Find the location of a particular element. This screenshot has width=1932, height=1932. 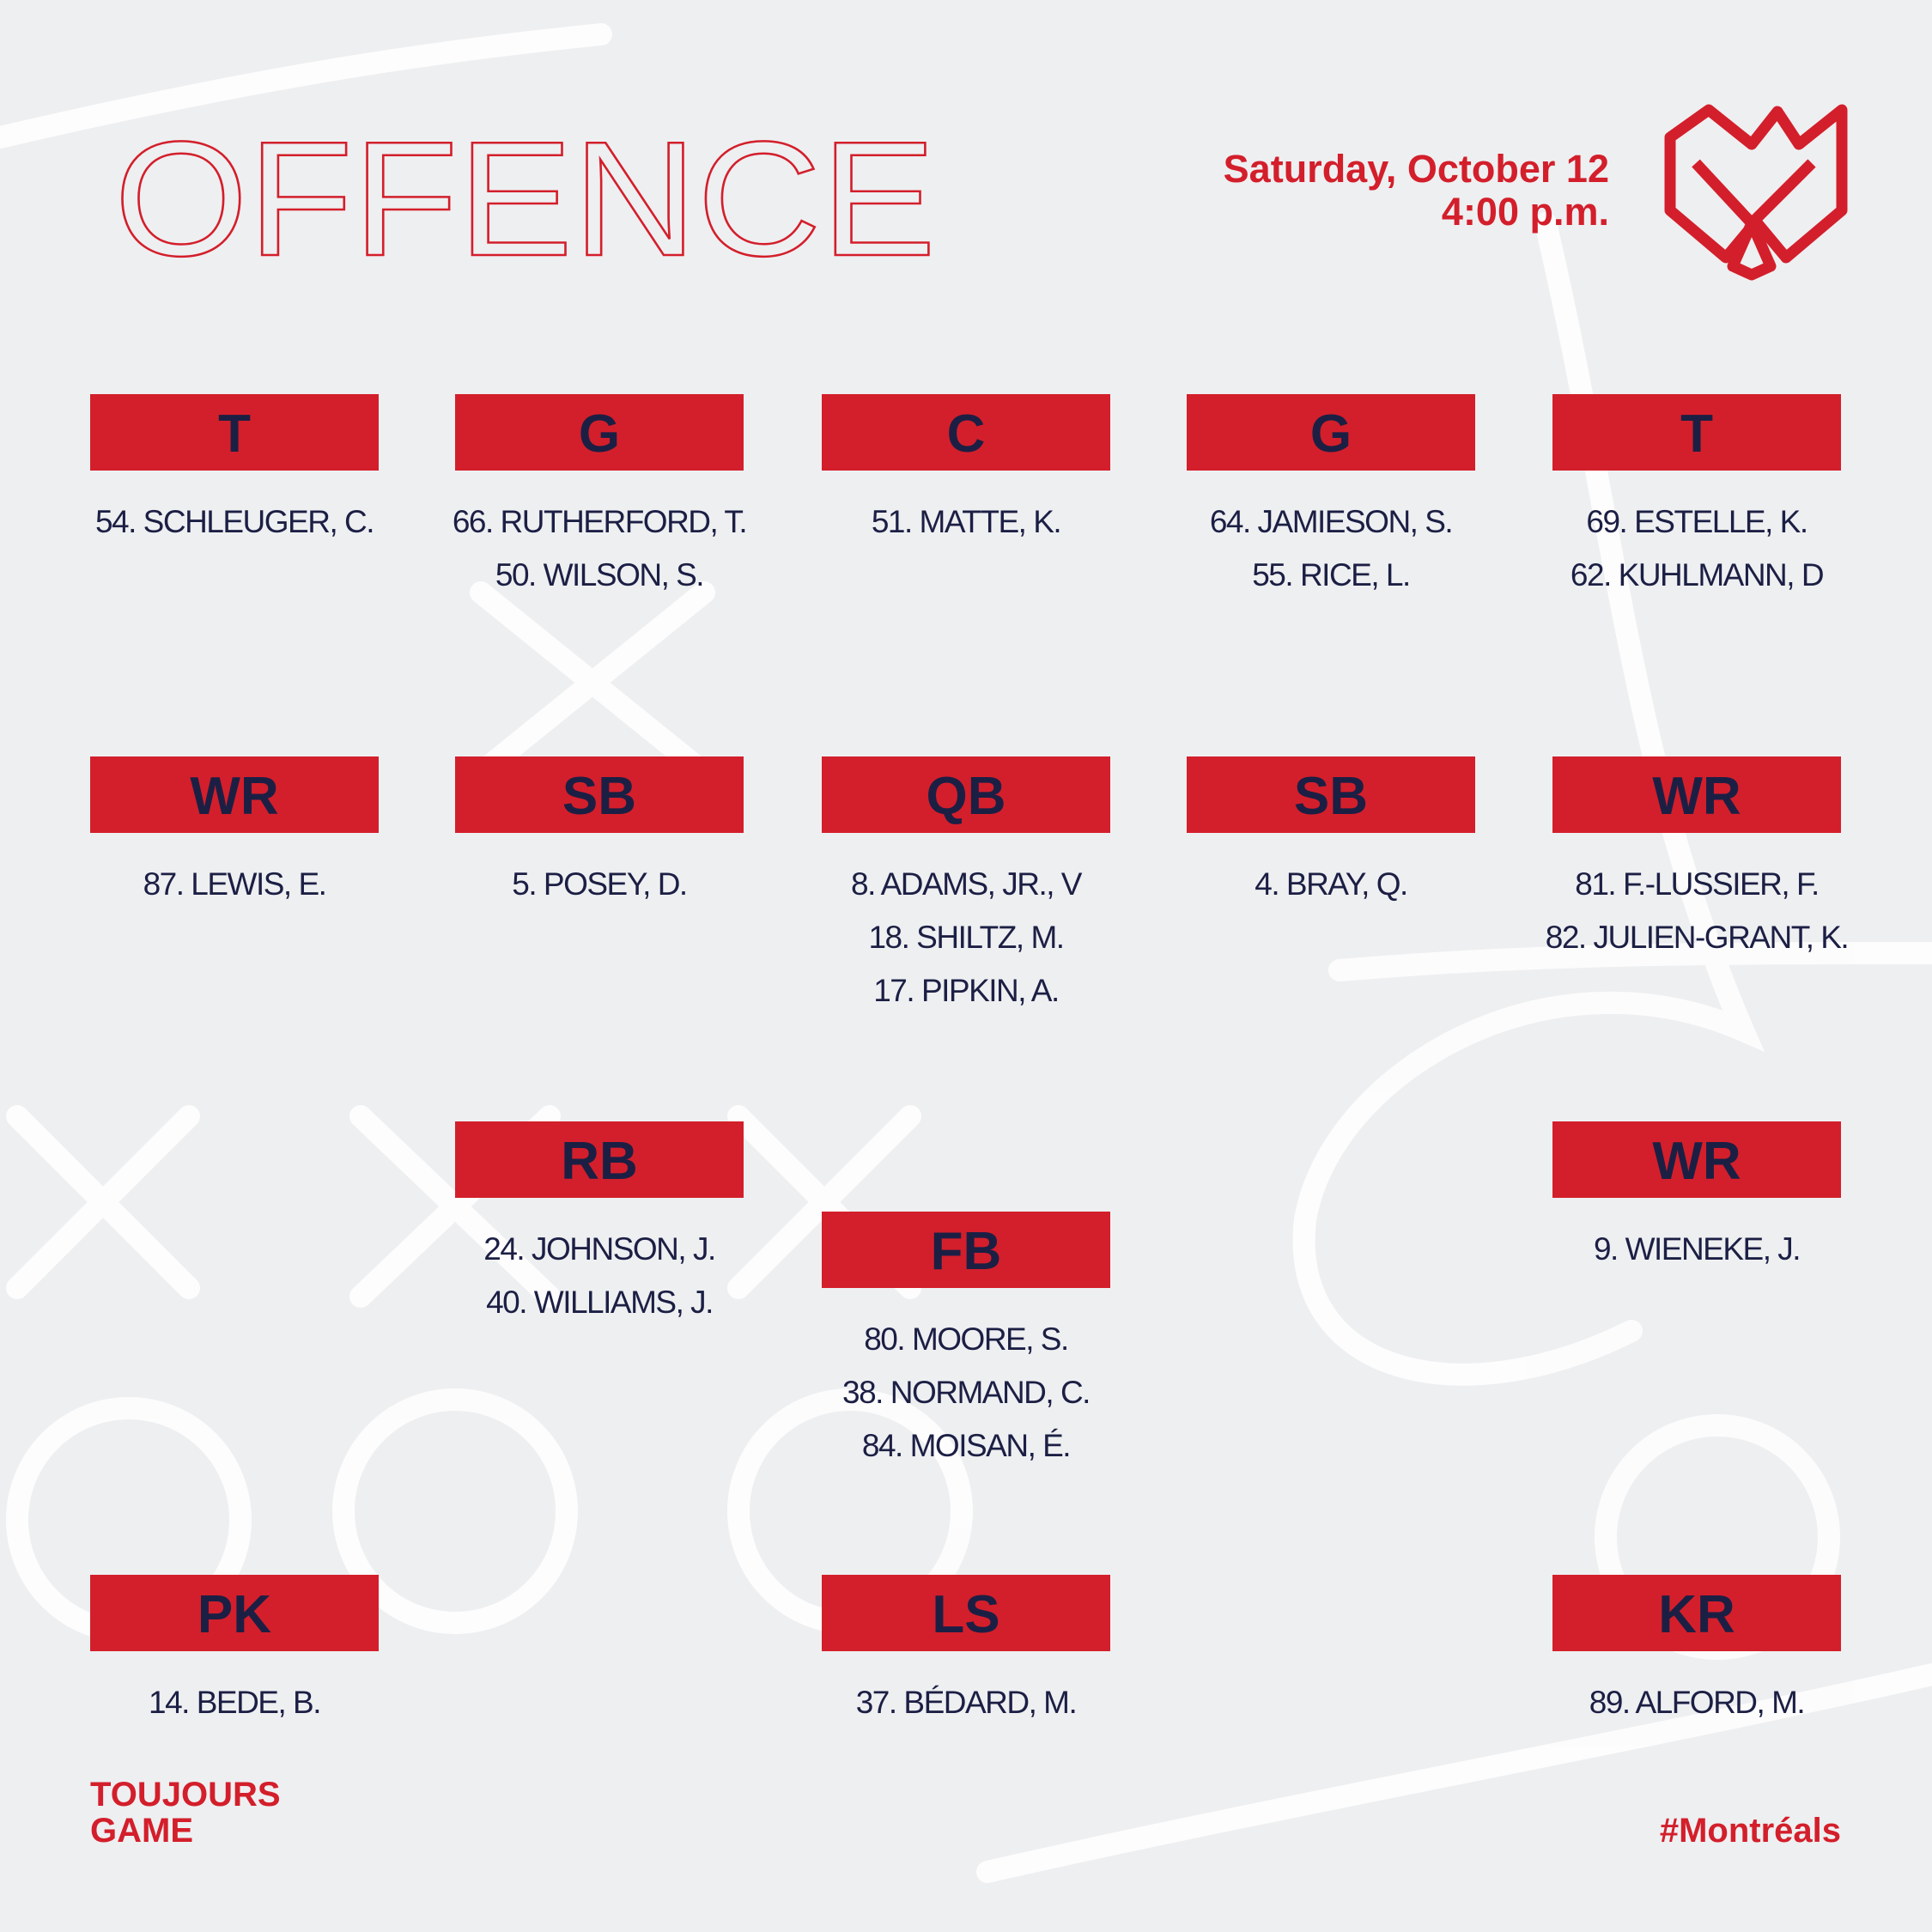

tagline-line: GAME is located at coordinates (142, 1831).